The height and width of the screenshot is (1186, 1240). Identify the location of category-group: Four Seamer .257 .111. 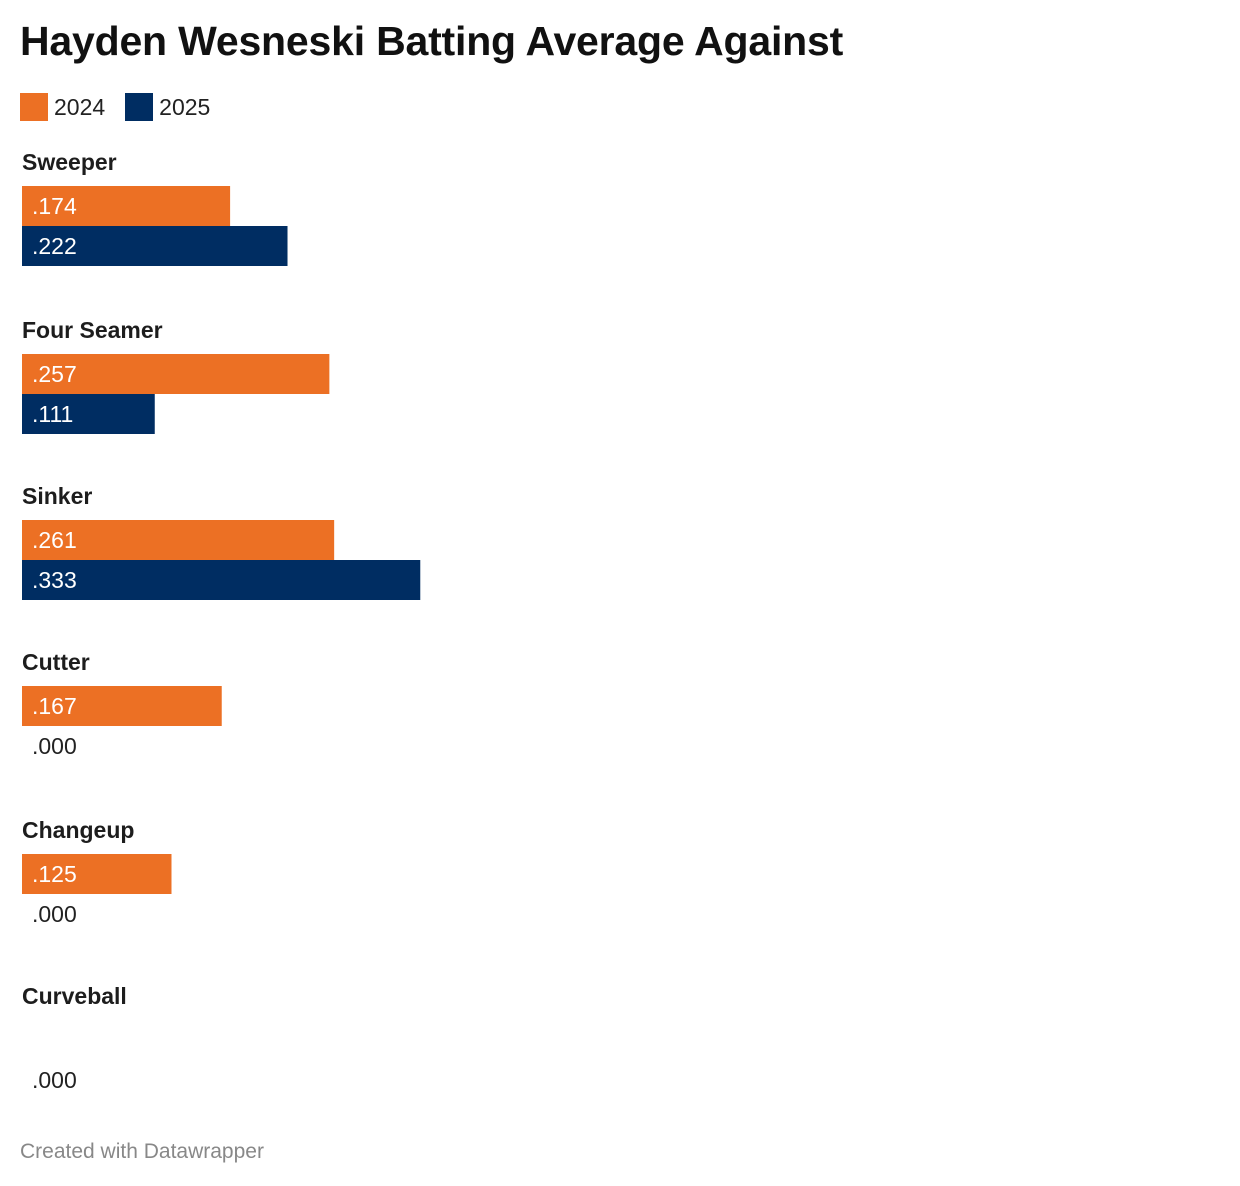
(176, 375).